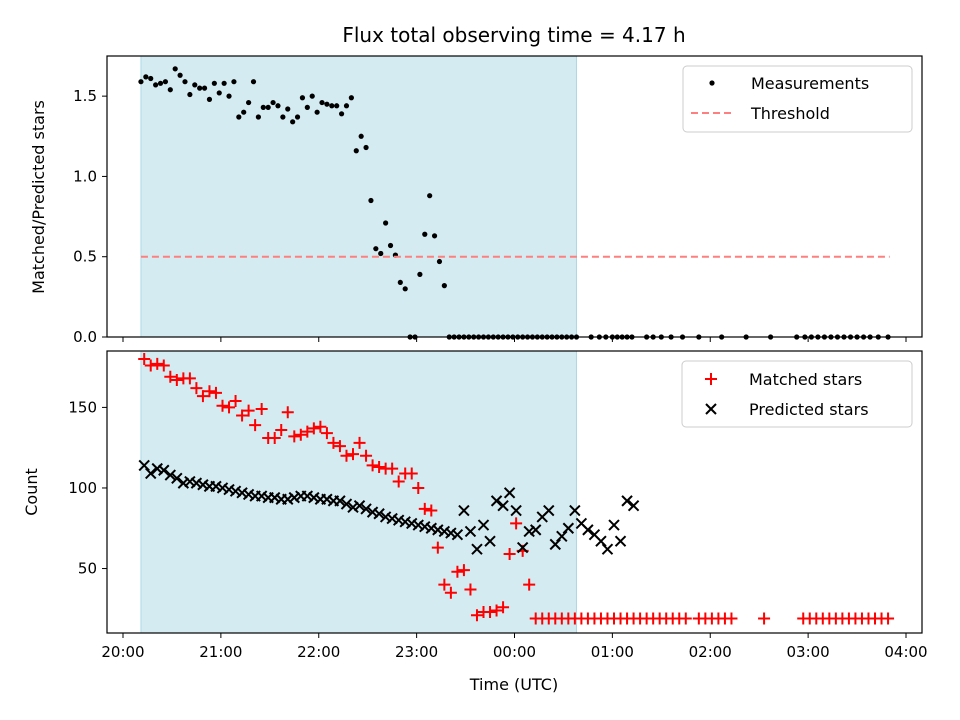  Describe the element at coordinates (85, 257) in the screenshot. I see `y-tick-label: 0.5` at that location.